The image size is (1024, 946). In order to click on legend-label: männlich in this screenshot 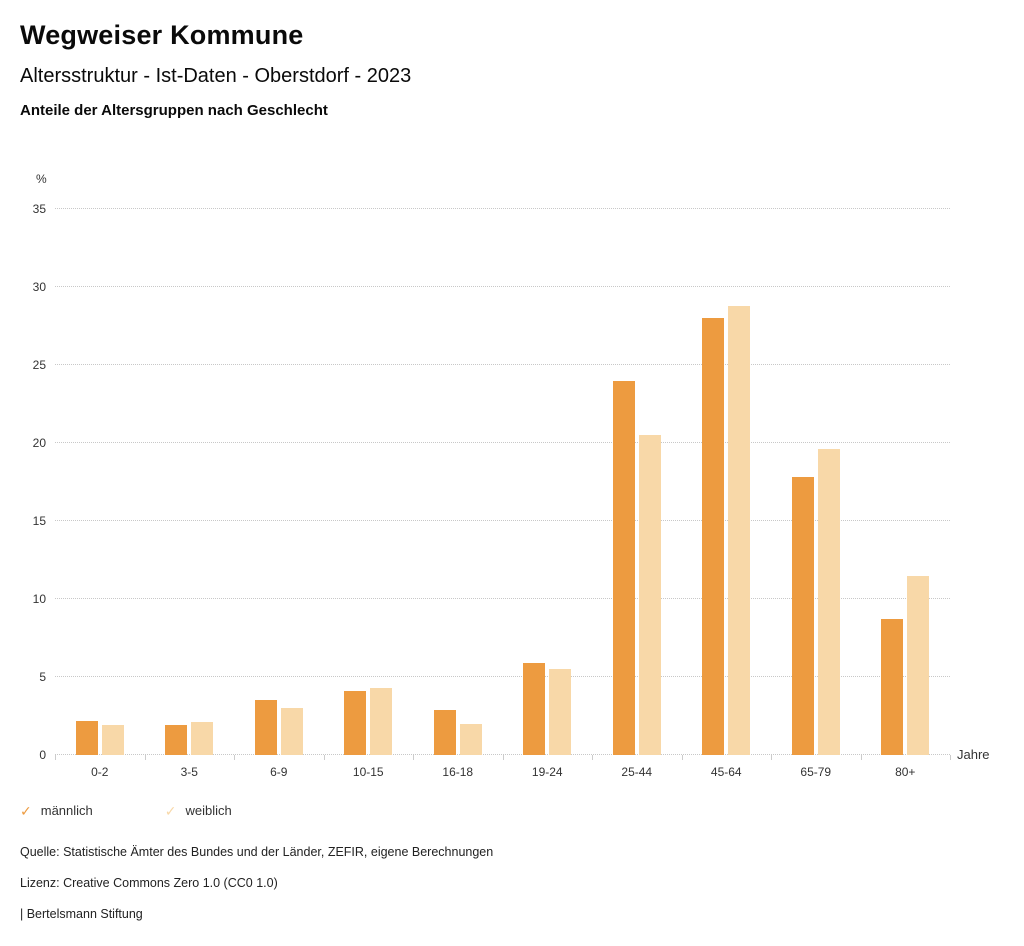, I will do `click(66, 810)`.